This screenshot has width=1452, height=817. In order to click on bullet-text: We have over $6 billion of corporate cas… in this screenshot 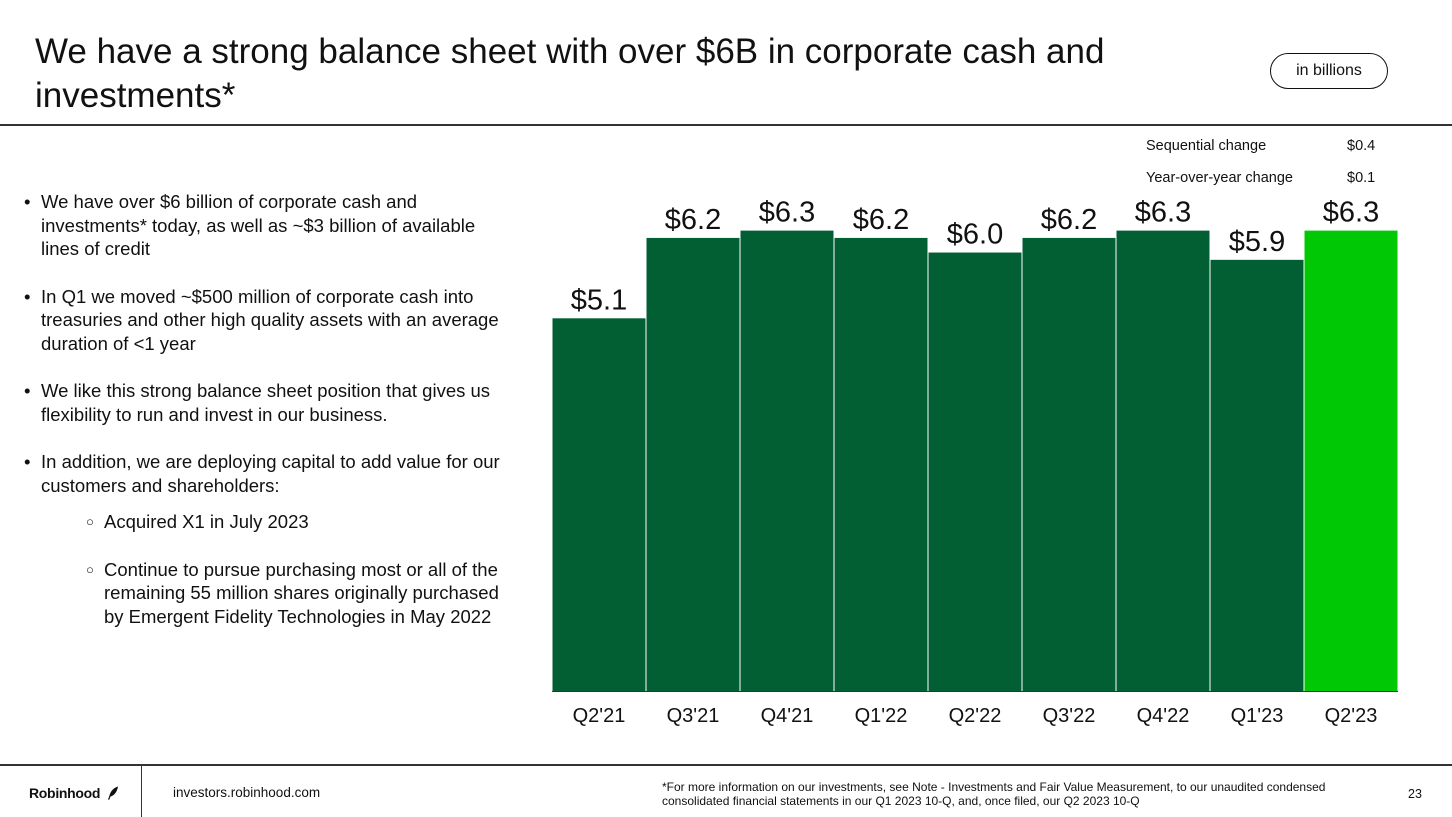, I will do `click(258, 225)`.